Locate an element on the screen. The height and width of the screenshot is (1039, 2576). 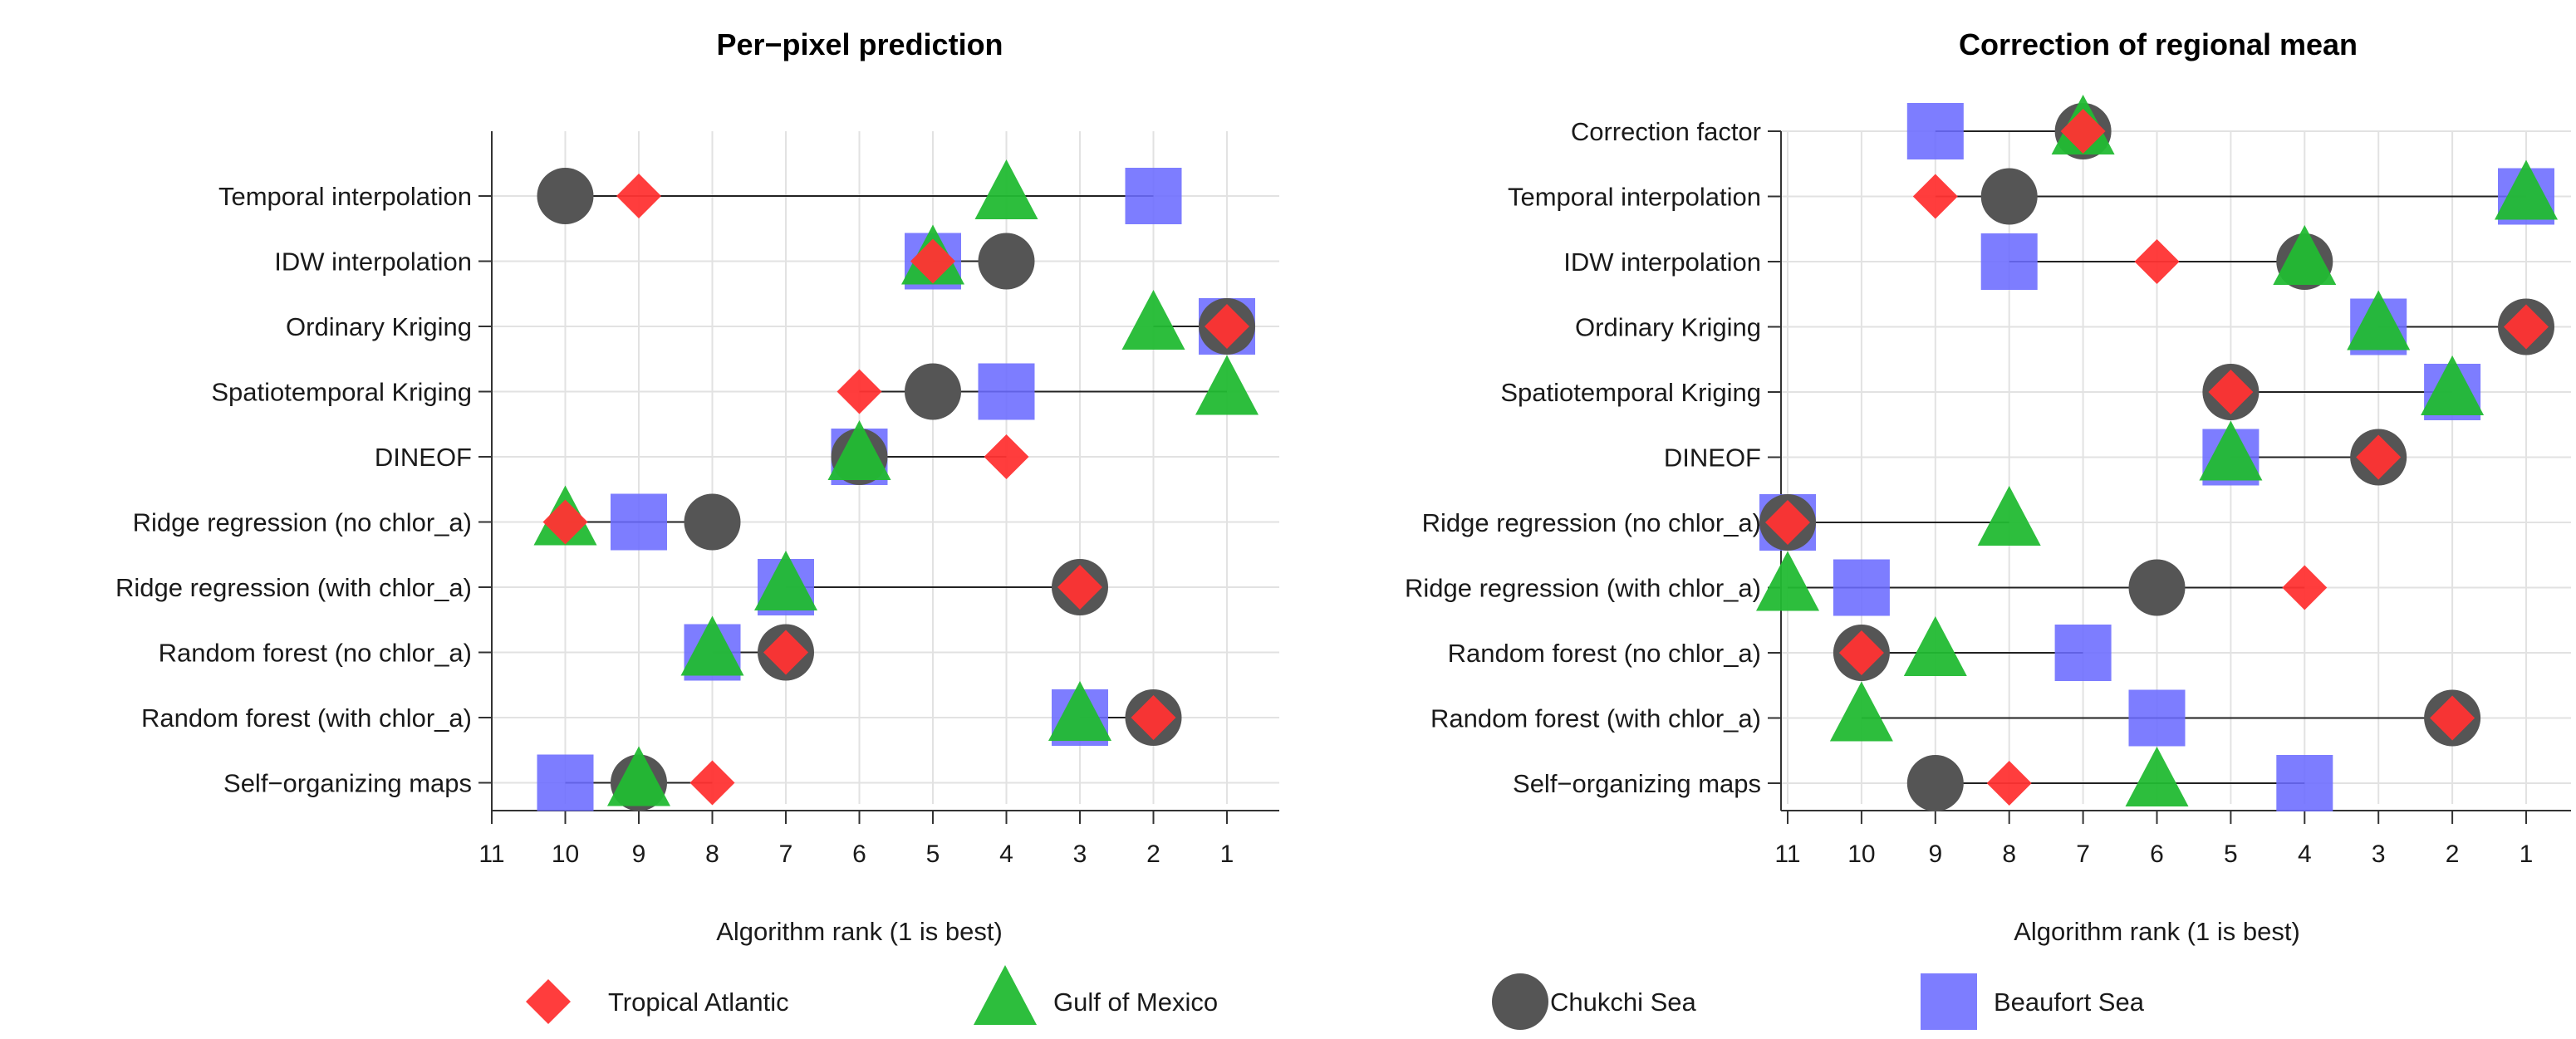
marker-chukchi-sea-spatiotemporal-kriging is located at coordinates (933, 391).